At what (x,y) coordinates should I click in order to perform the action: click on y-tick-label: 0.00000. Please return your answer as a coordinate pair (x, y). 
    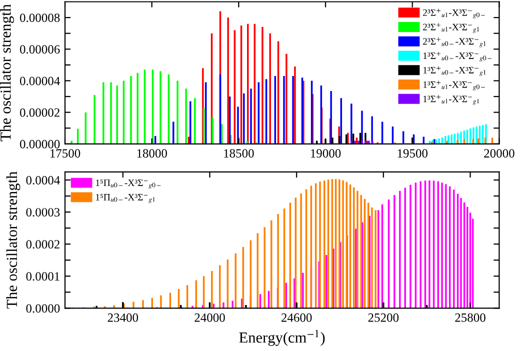
    Looking at the image, I should click on (40, 144).